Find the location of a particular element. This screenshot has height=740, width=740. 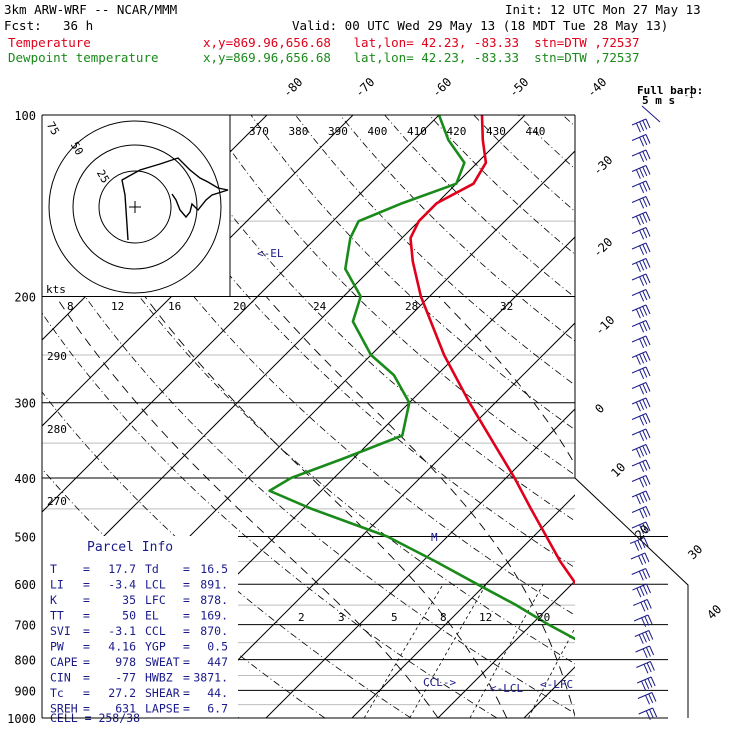

dry-adiabat-label: 270 is located at coordinates (57, 501).